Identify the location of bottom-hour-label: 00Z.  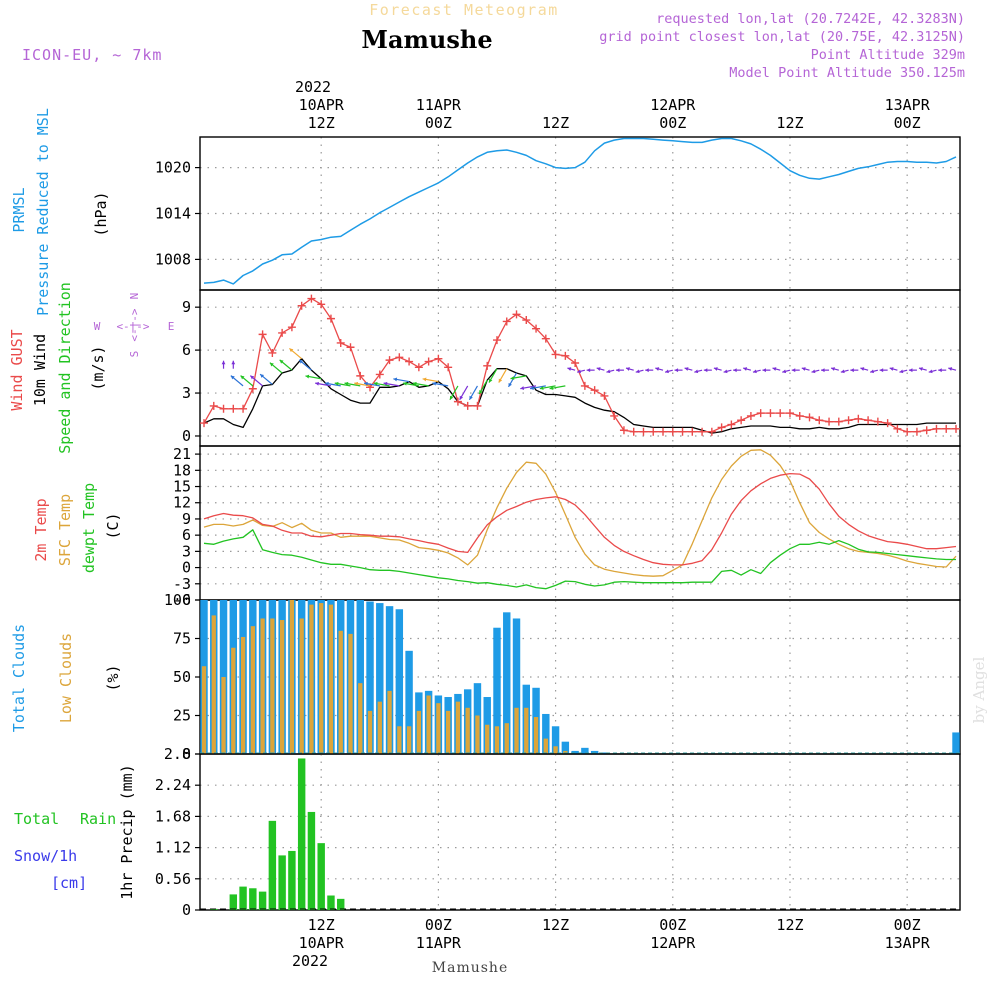
(438, 925).